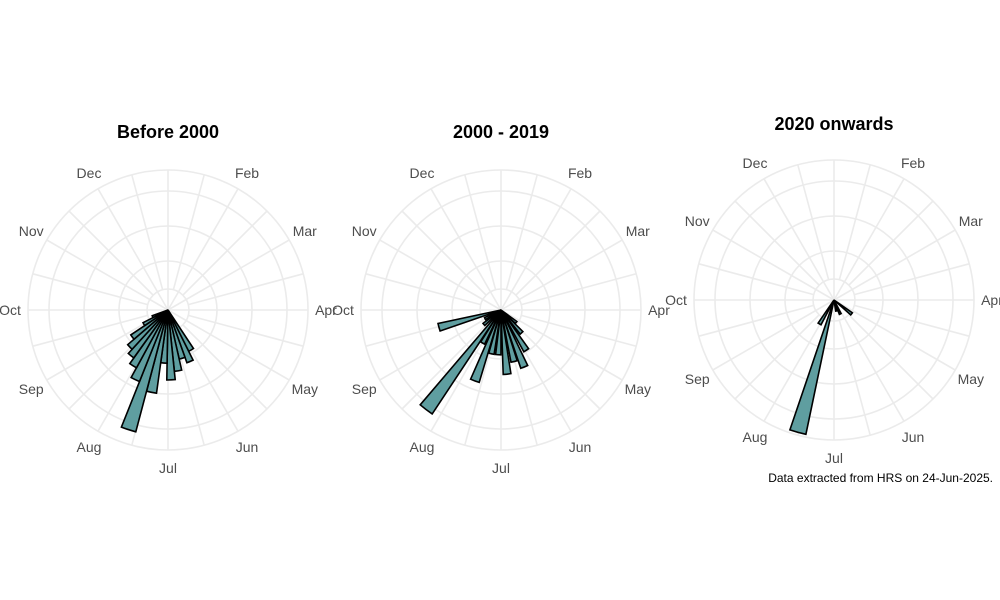 This screenshot has height=600, width=1000. Describe the element at coordinates (168, 132) in the screenshot. I see `panel-title: Before 2000` at that location.